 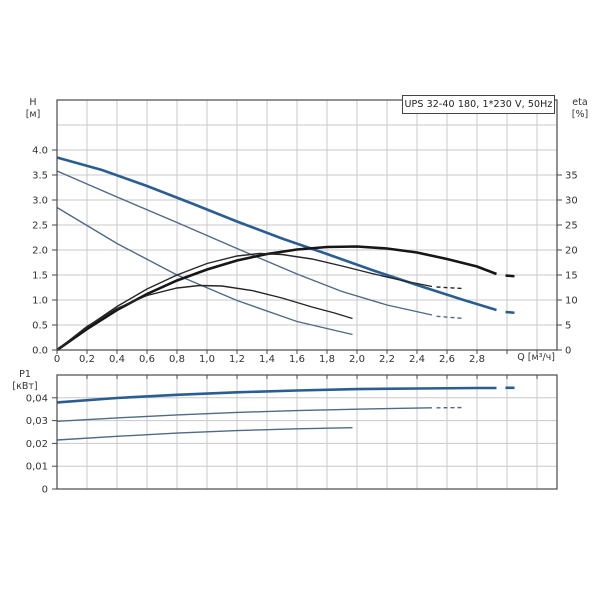 I want to click on h-q-curve-speed-i, so click(x=204, y=271).